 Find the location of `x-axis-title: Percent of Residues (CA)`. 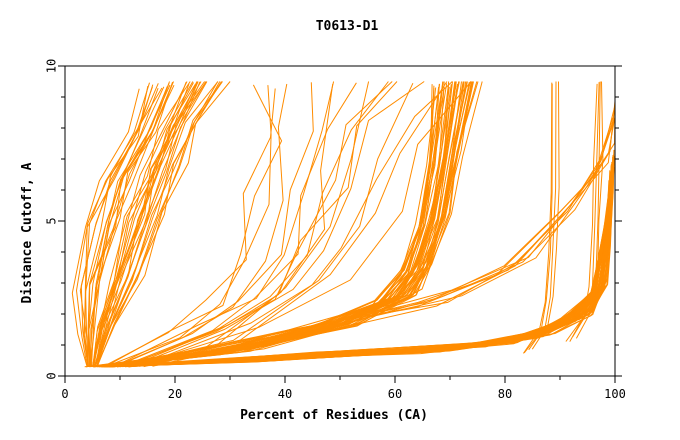

x-axis-title: Percent of Residues (CA) is located at coordinates (334, 415).